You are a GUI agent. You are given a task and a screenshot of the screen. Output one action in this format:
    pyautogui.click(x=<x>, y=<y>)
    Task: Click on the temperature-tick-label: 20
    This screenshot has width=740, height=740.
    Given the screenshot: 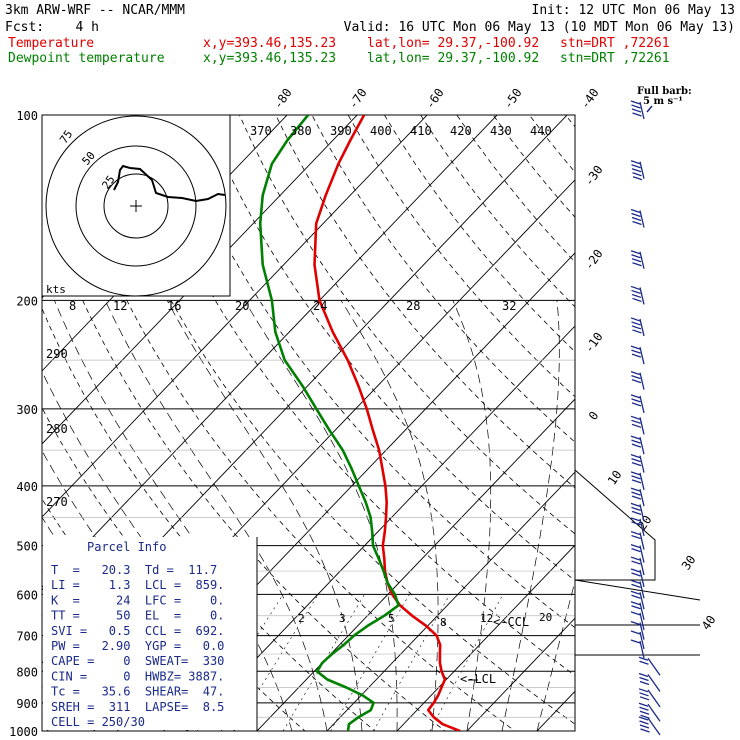 What is the action you would take?
    pyautogui.click(x=645, y=523)
    